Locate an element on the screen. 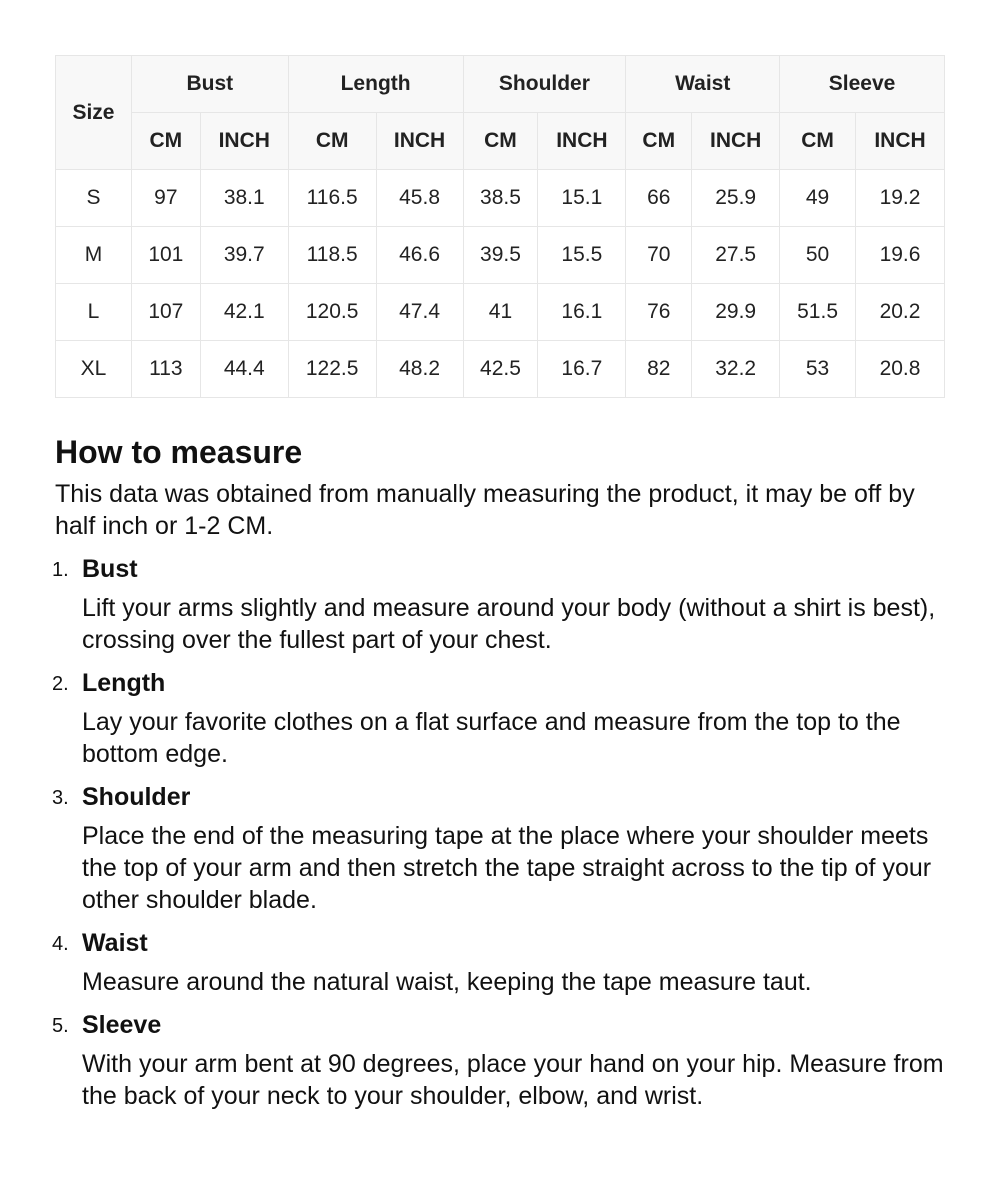 This screenshot has width=1000, height=1184. size-cell: M is located at coordinates (93, 255).